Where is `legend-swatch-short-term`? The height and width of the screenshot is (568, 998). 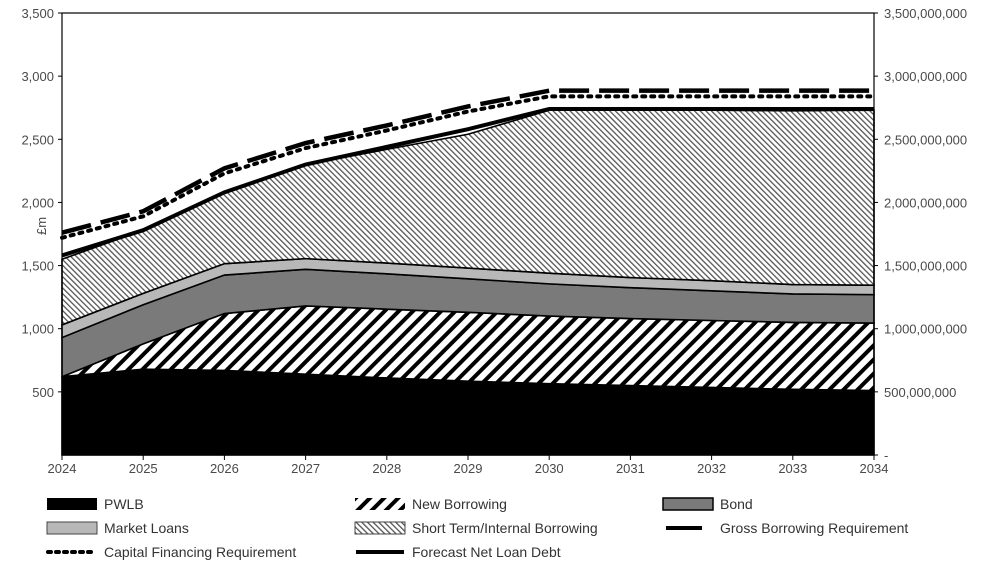 legend-swatch-short-term is located at coordinates (380, 528).